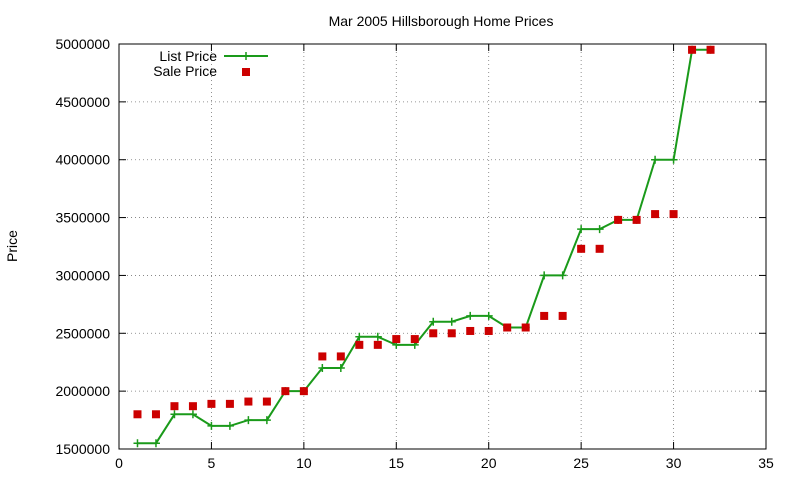  I want to click on y-tick-label: 1500000, so click(82, 449).